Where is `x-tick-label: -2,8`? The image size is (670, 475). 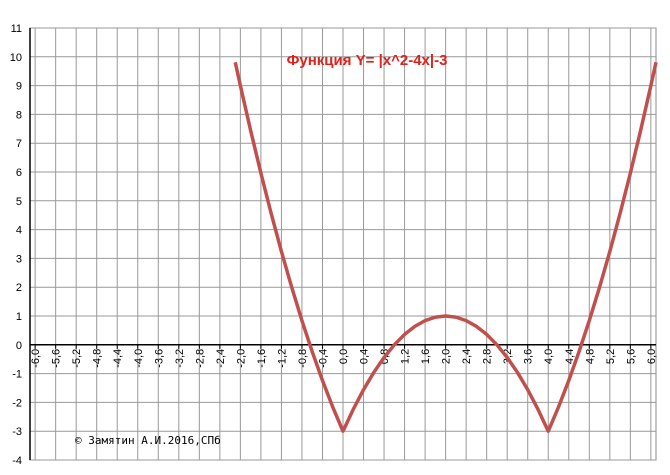
x-tick-label: -2,8 is located at coordinates (200, 358).